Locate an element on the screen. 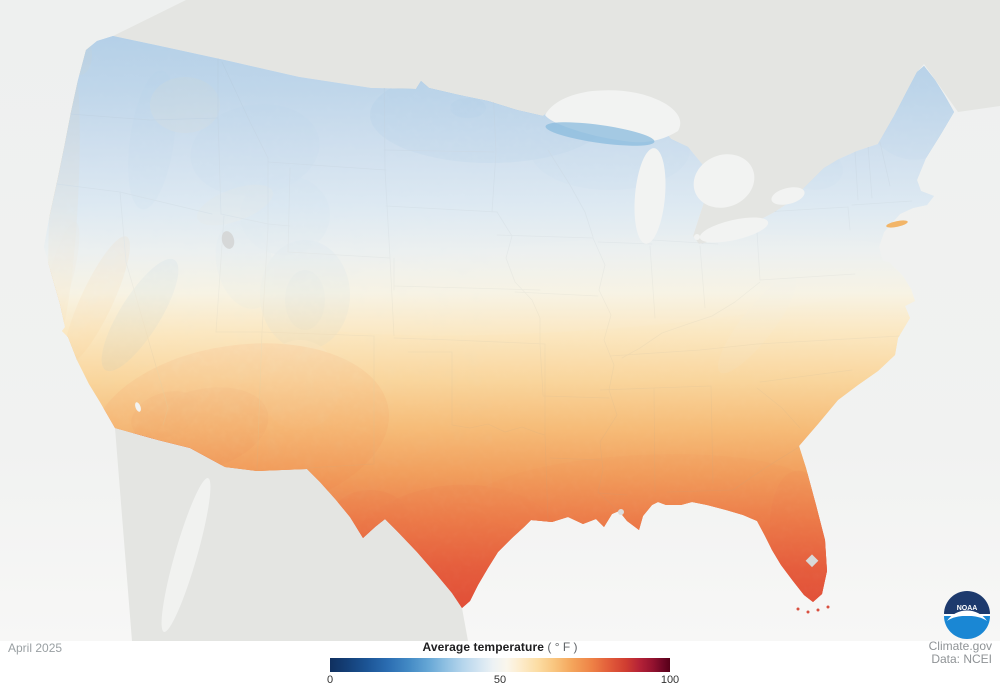 This screenshot has height=690, width=1000. long-island is located at coordinates (897, 224).